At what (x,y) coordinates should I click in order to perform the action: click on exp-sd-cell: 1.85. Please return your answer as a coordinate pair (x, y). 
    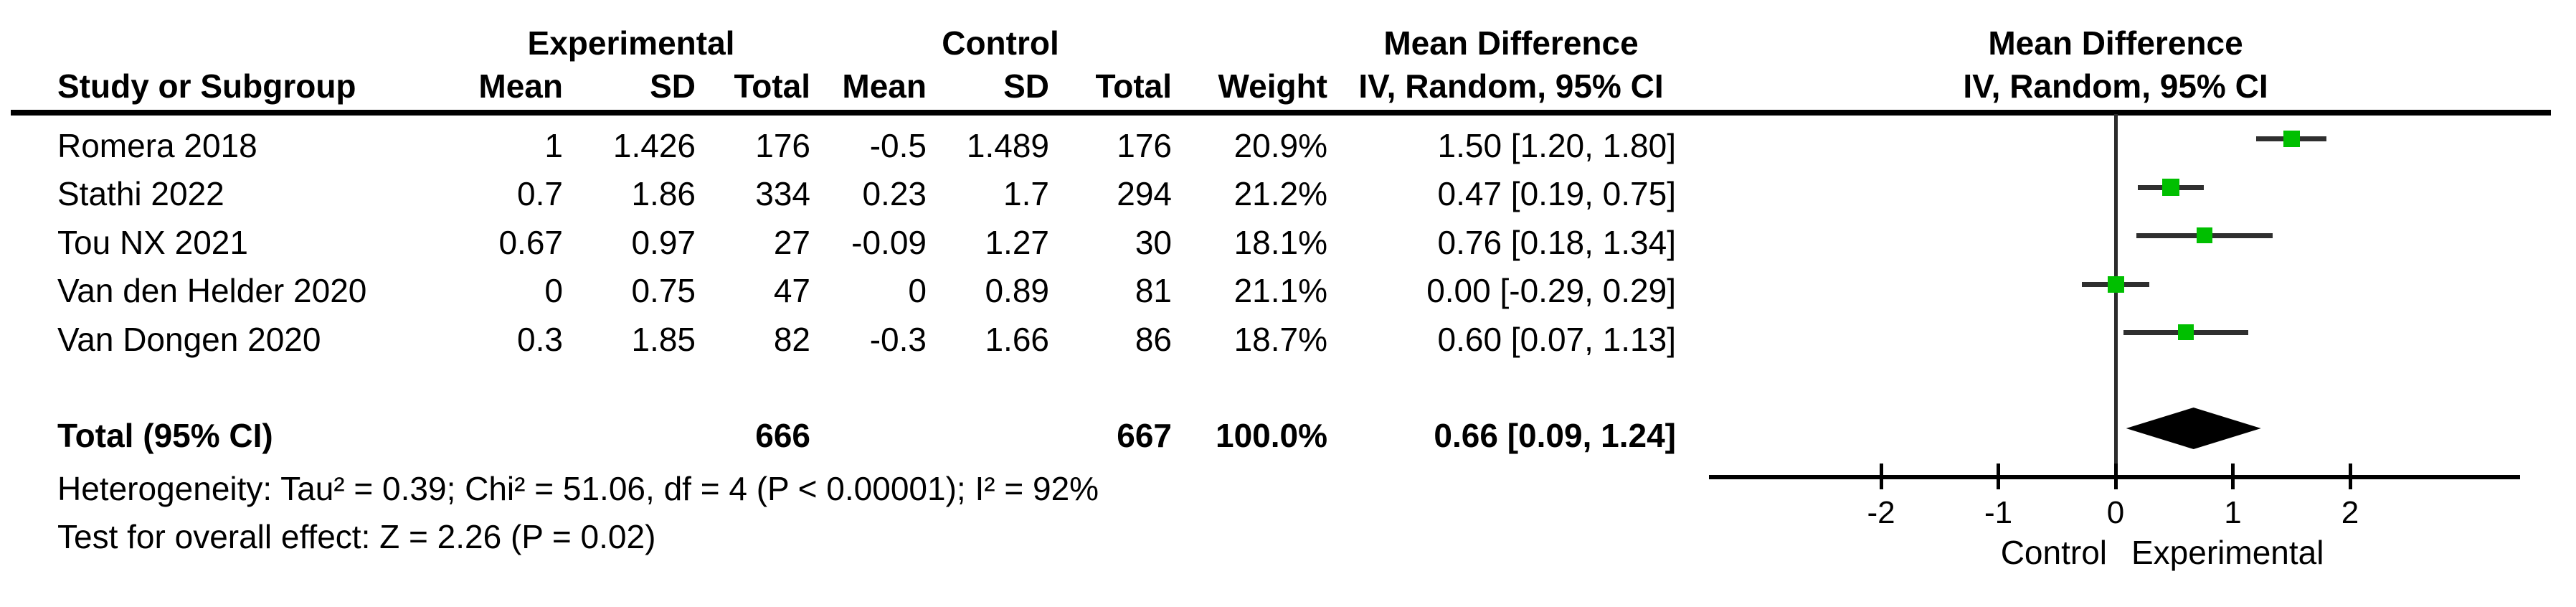
    Looking at the image, I should click on (663, 339).